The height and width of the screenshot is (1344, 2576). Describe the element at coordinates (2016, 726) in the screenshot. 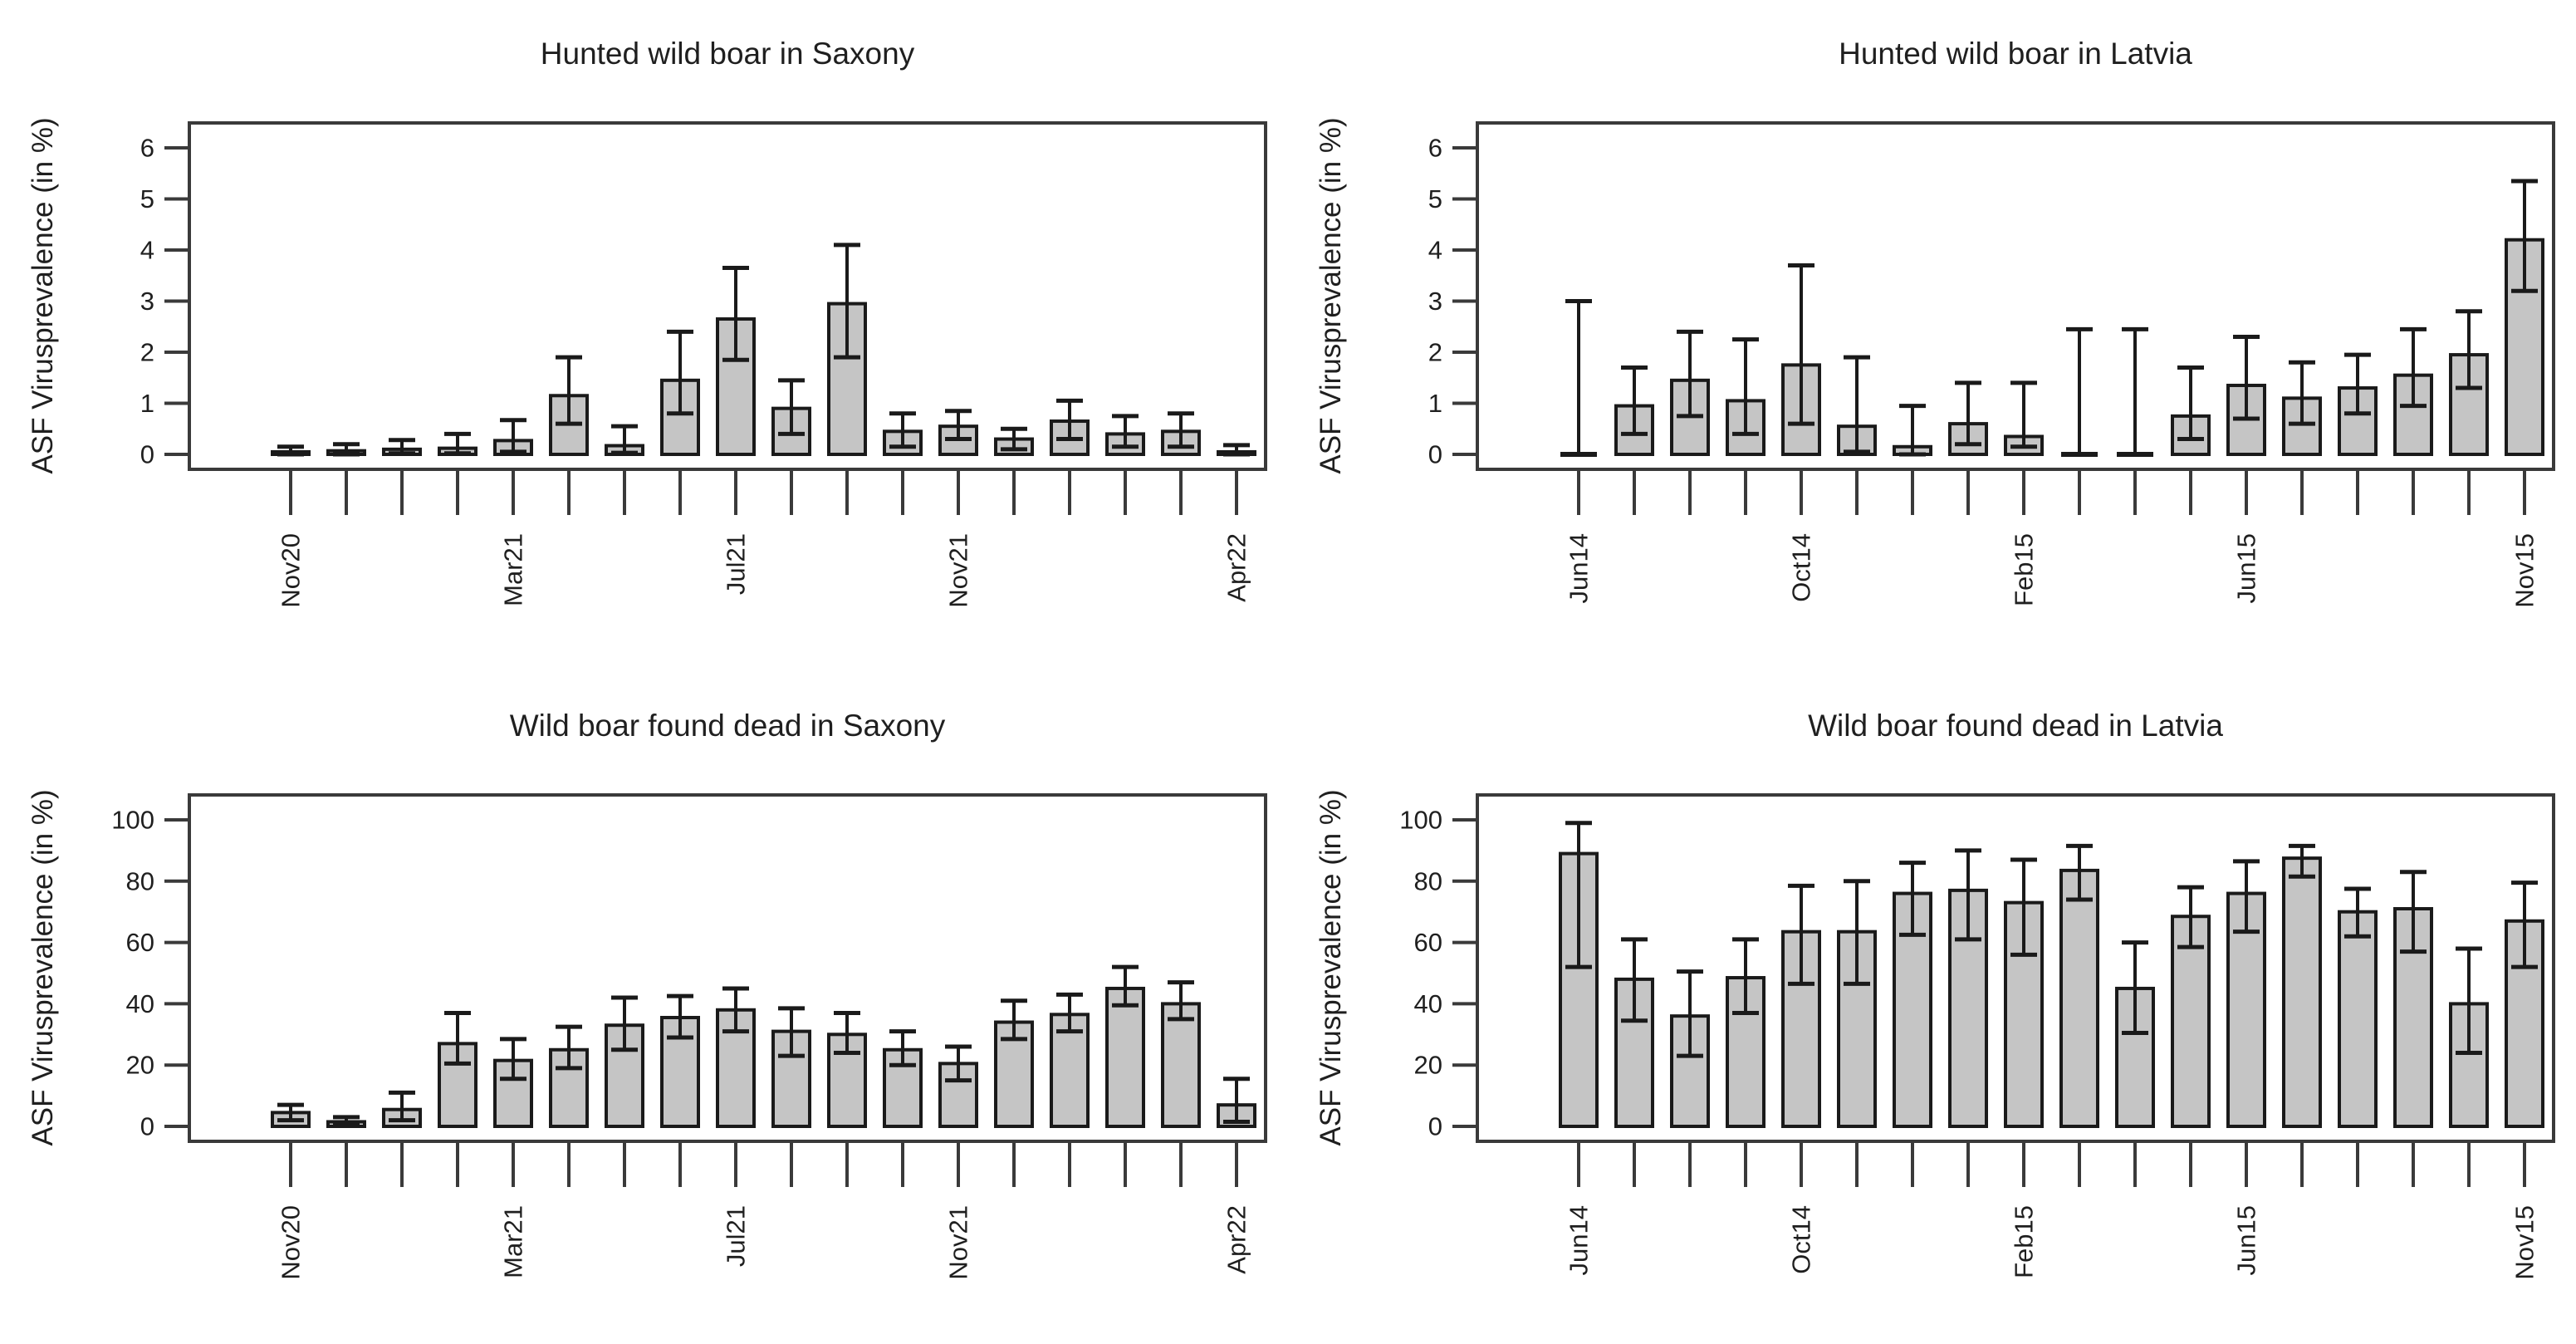

I see `panel-title: Wild boar found dead in Latvia` at that location.